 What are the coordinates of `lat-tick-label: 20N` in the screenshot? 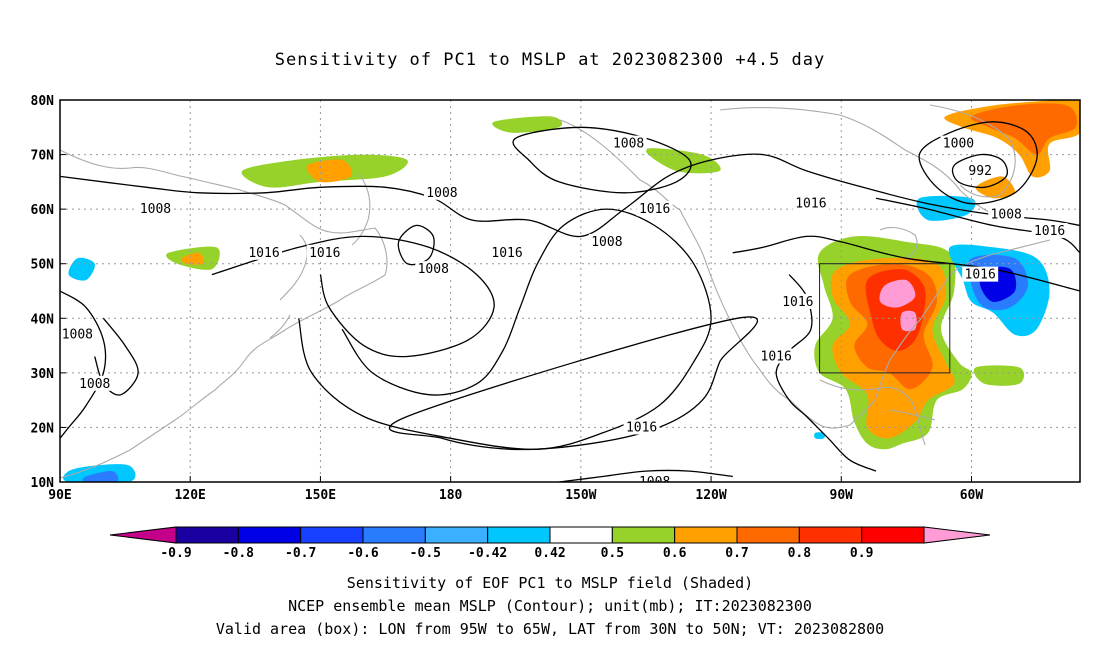 It's located at (43, 428).